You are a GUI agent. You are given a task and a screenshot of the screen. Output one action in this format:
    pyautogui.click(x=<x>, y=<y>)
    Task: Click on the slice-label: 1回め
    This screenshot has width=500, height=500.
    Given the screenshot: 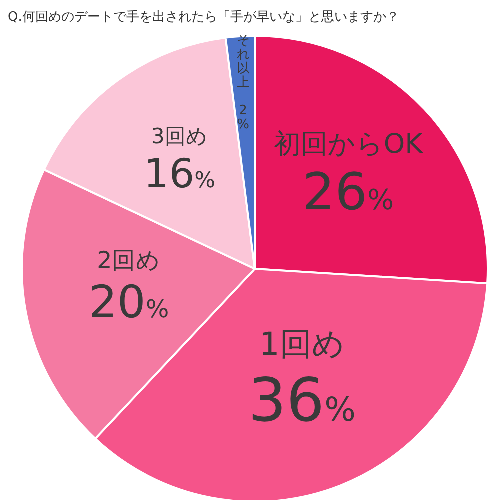 What is the action you would take?
    pyautogui.click(x=302, y=345)
    